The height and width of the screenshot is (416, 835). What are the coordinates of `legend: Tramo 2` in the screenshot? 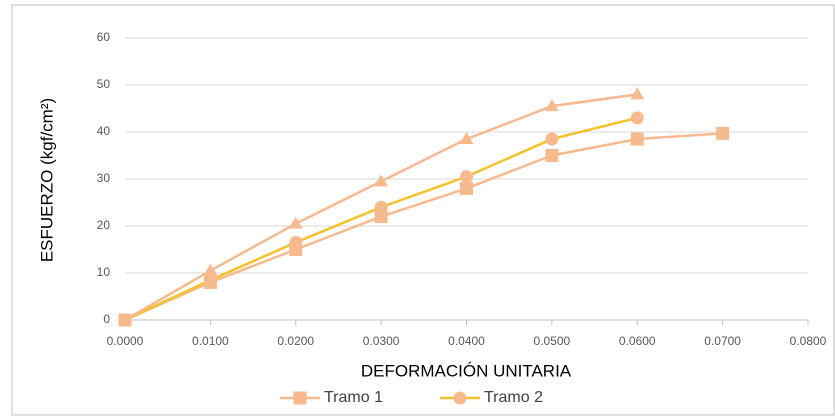 It's located at (513, 397).